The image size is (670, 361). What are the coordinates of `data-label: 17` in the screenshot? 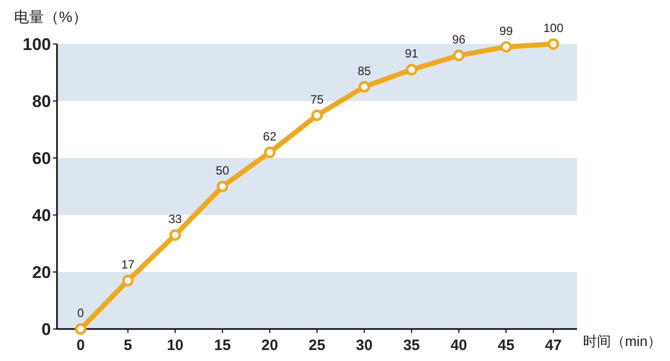 It's located at (128, 265).